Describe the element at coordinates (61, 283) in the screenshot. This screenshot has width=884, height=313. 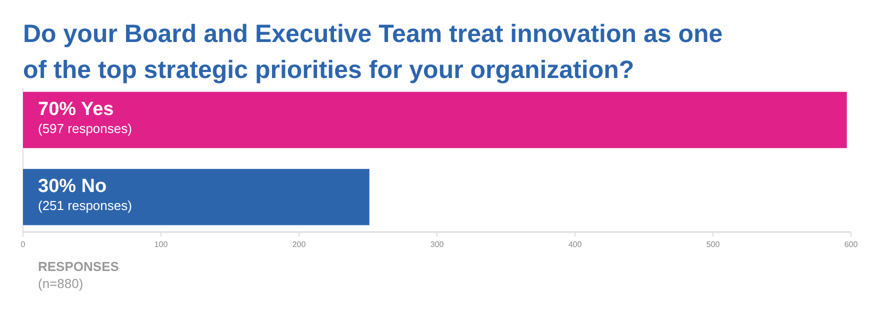
I see `text: (n=880)` at that location.